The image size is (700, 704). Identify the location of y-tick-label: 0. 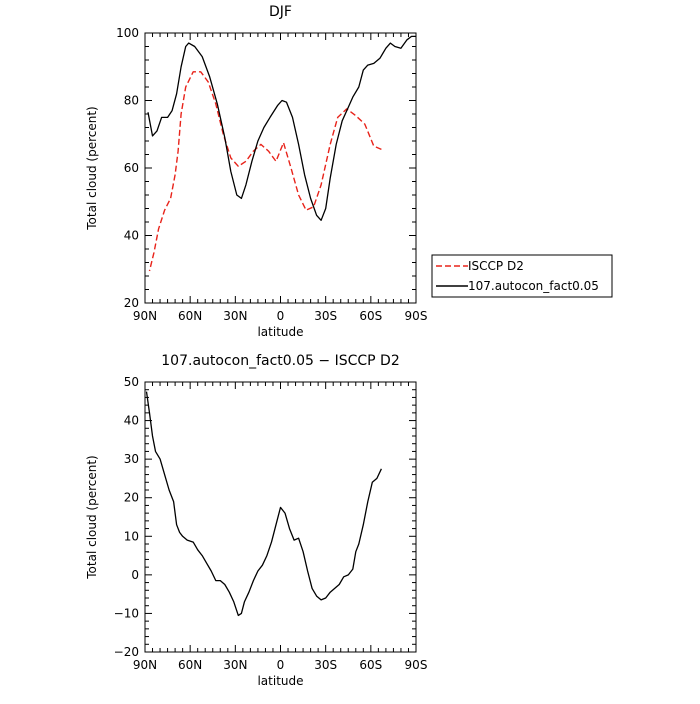
(135, 575).